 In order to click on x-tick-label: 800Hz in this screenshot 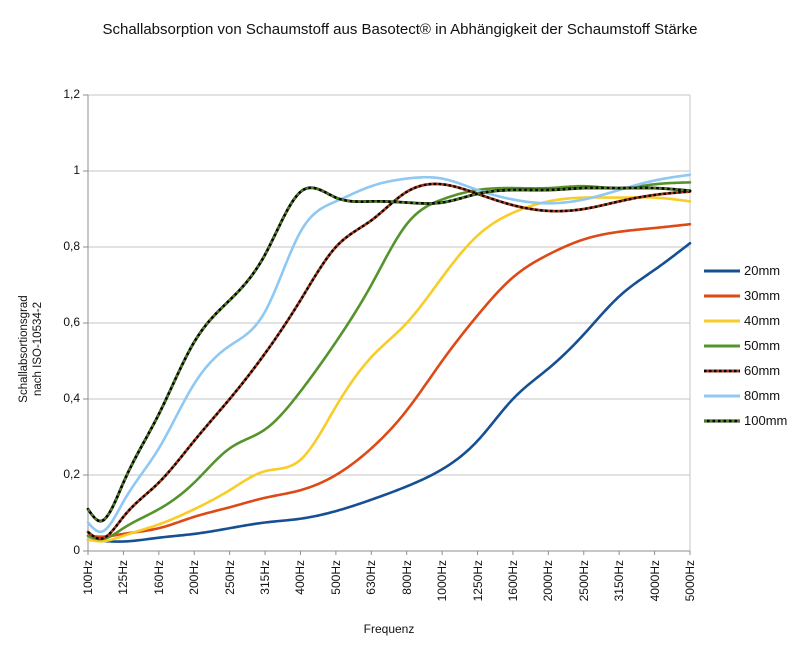, I will do `click(406, 577)`.